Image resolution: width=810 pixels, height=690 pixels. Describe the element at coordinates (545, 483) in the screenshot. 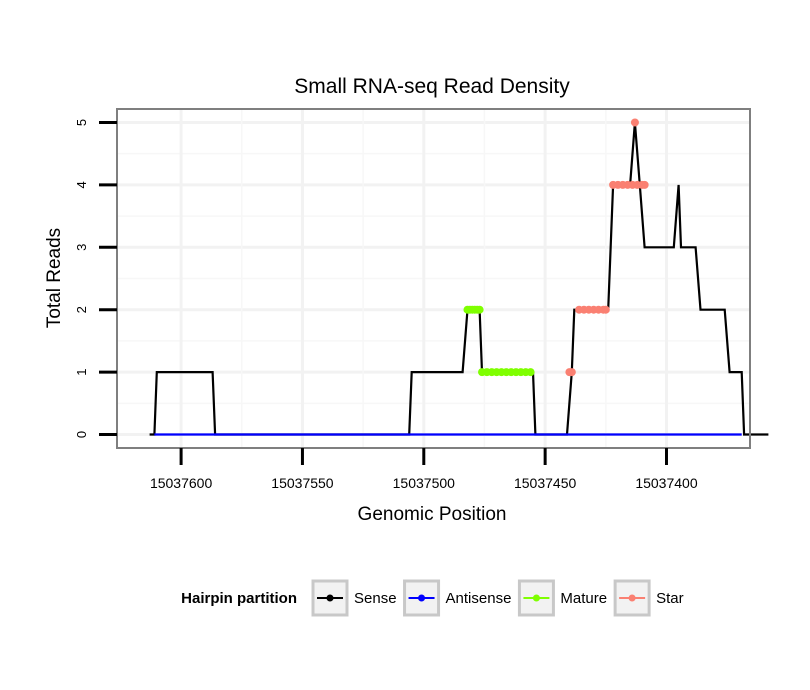

I see `x-tick-label: 15037450` at that location.